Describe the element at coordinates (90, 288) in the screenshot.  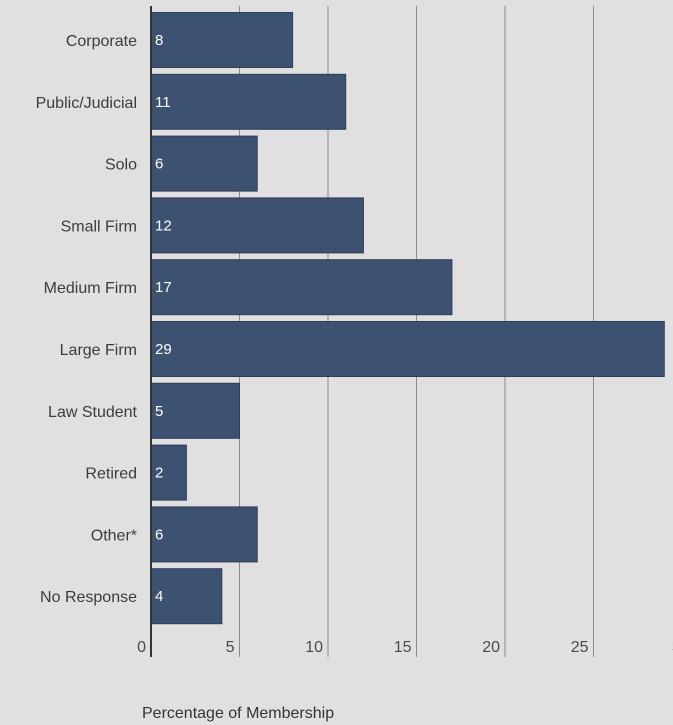
I see `category-label: Medium Firm` at that location.